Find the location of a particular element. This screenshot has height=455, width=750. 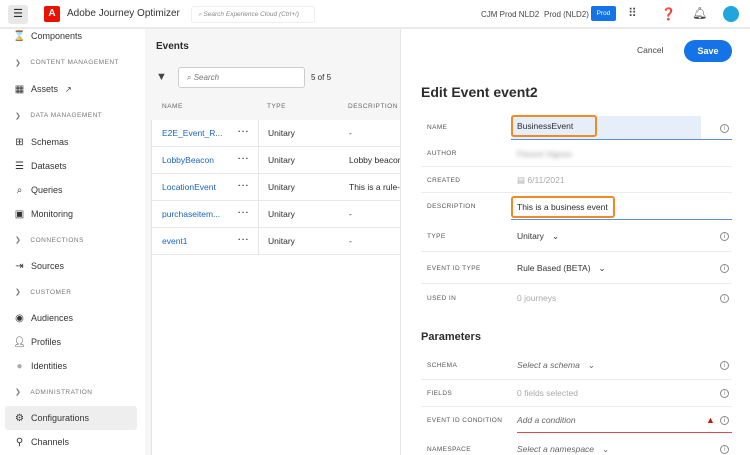

sidebar-item-queries: ⌕ Queries is located at coordinates (72, 190).